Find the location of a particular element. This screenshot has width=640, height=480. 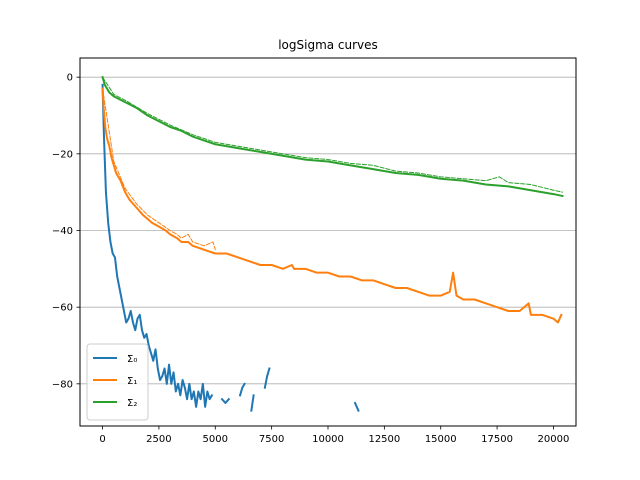

legend: Σ₀ Σ₁ Σ₂ is located at coordinates (117, 382).